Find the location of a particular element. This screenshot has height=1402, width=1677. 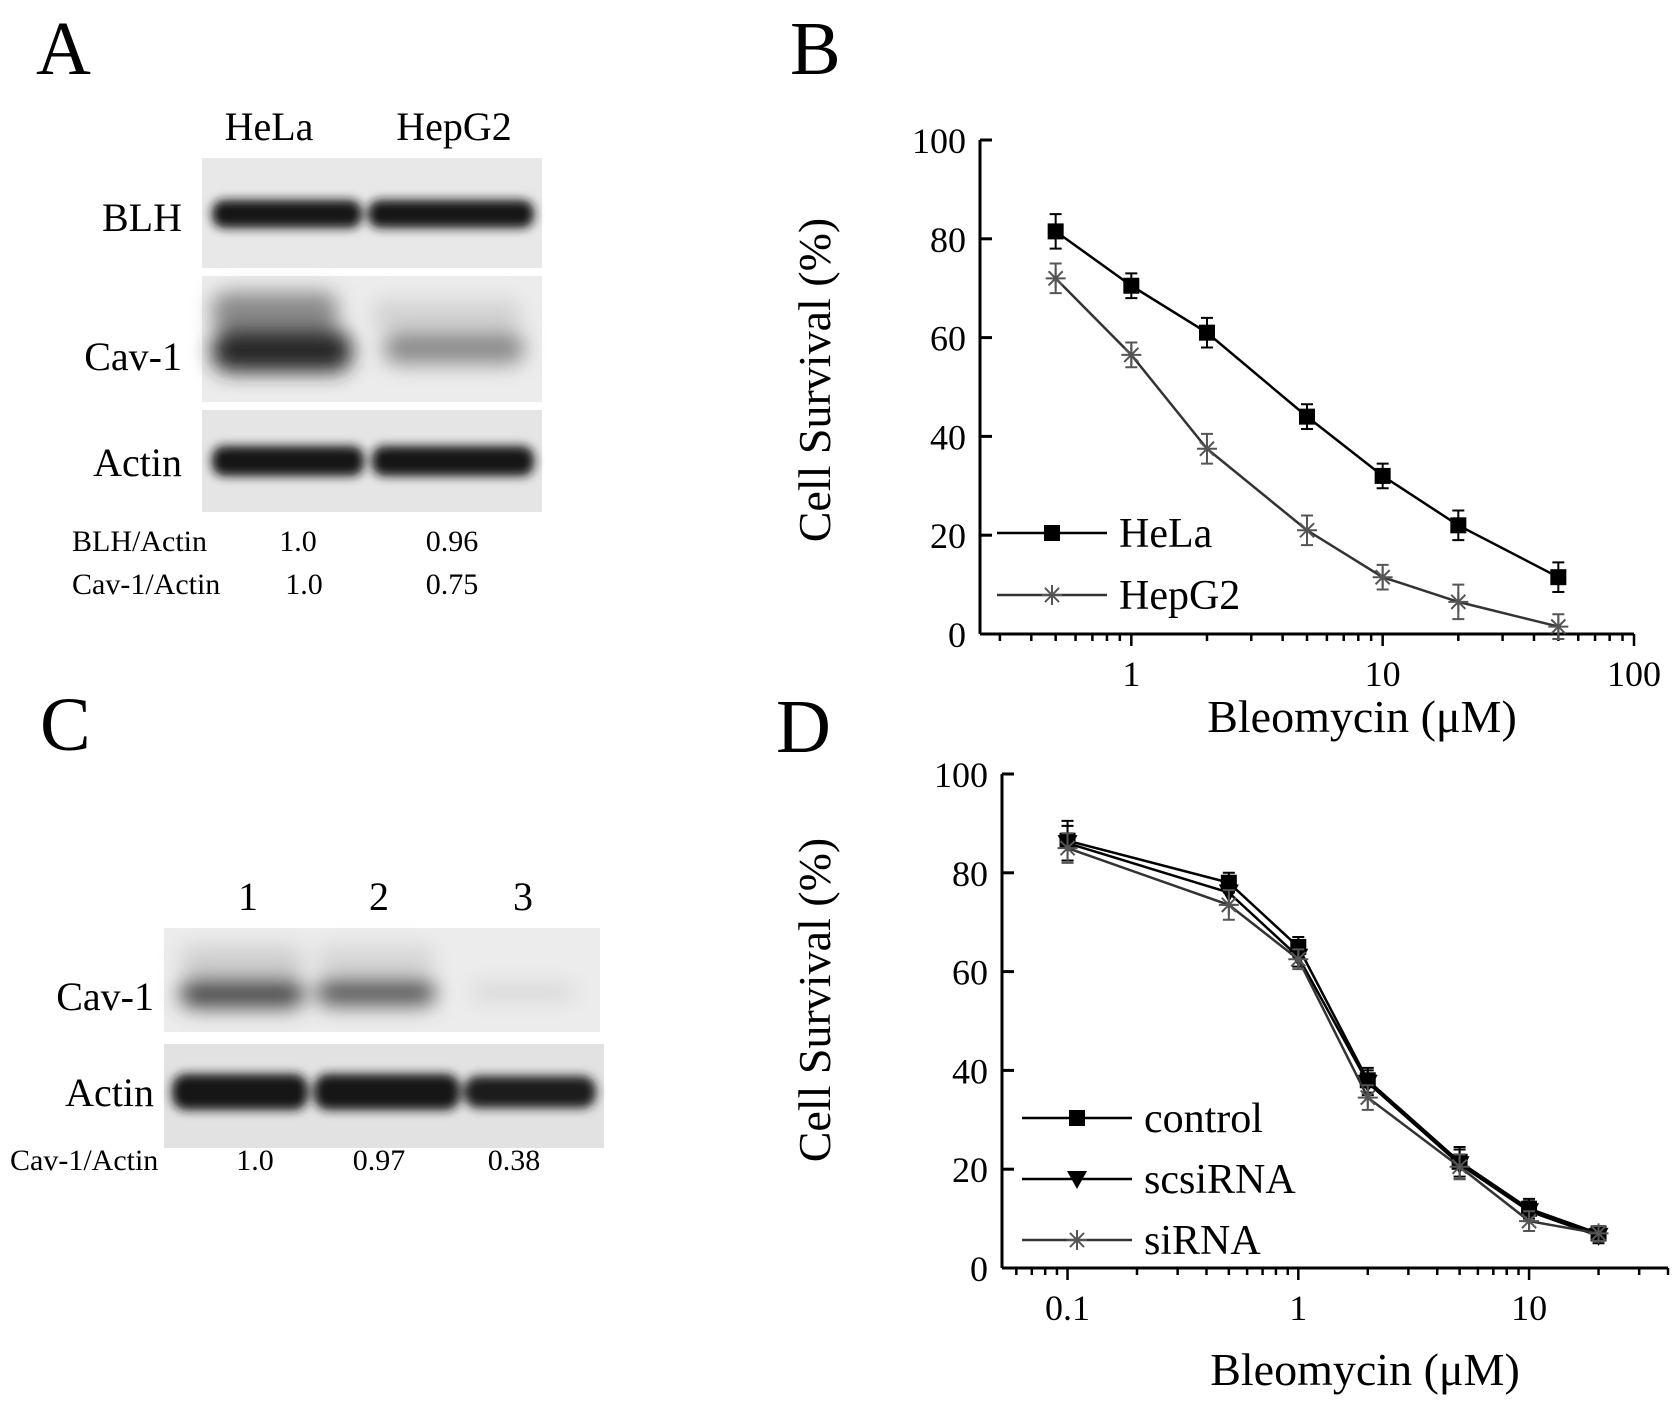

legend-entry-scsiRNA: scsiRNA is located at coordinates (1159, 1180).